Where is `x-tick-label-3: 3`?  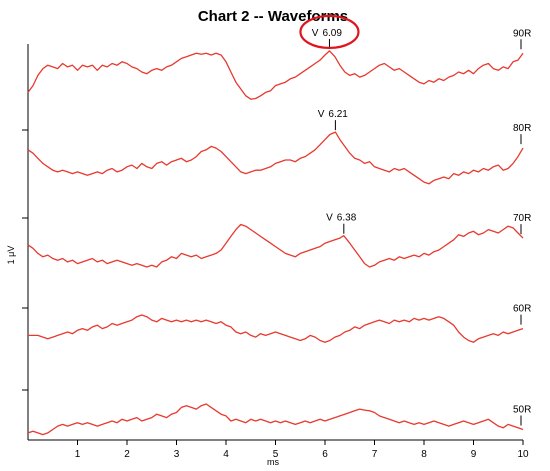 x-tick-label-3: 3 is located at coordinates (177, 454).